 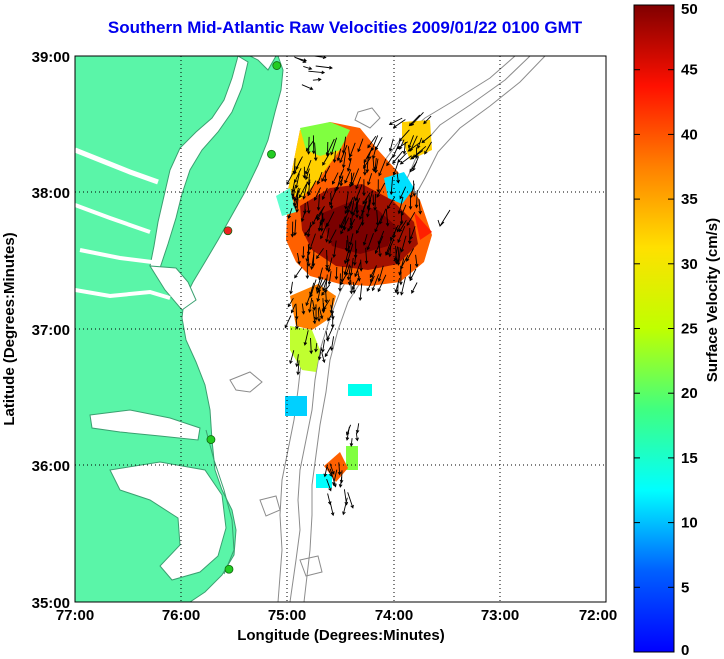 I want to click on velocity-patch-a, so click(x=296, y=406).